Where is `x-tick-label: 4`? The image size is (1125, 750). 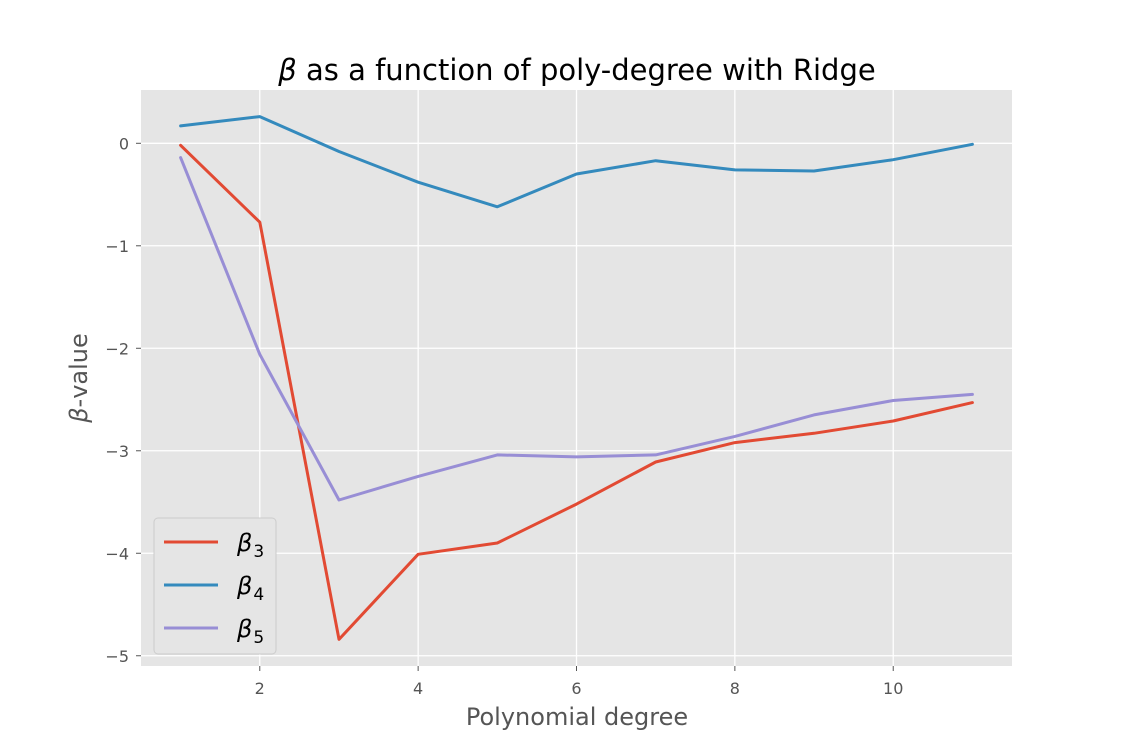
x-tick-label: 4 is located at coordinates (418, 688).